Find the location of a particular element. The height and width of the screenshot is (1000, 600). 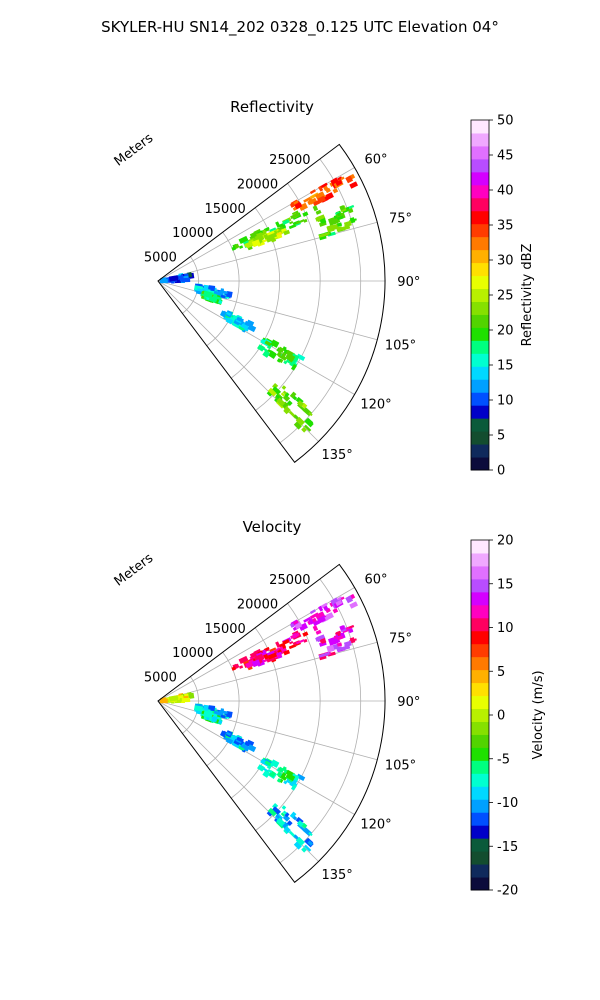

angular-tick-label: 60° is located at coordinates (376, 160).